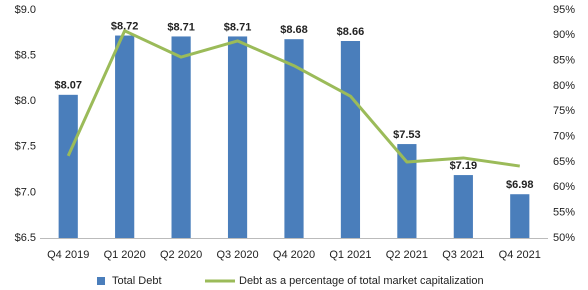  Describe the element at coordinates (564, 86) in the screenshot. I see `y2-tick-label: 80%` at that location.